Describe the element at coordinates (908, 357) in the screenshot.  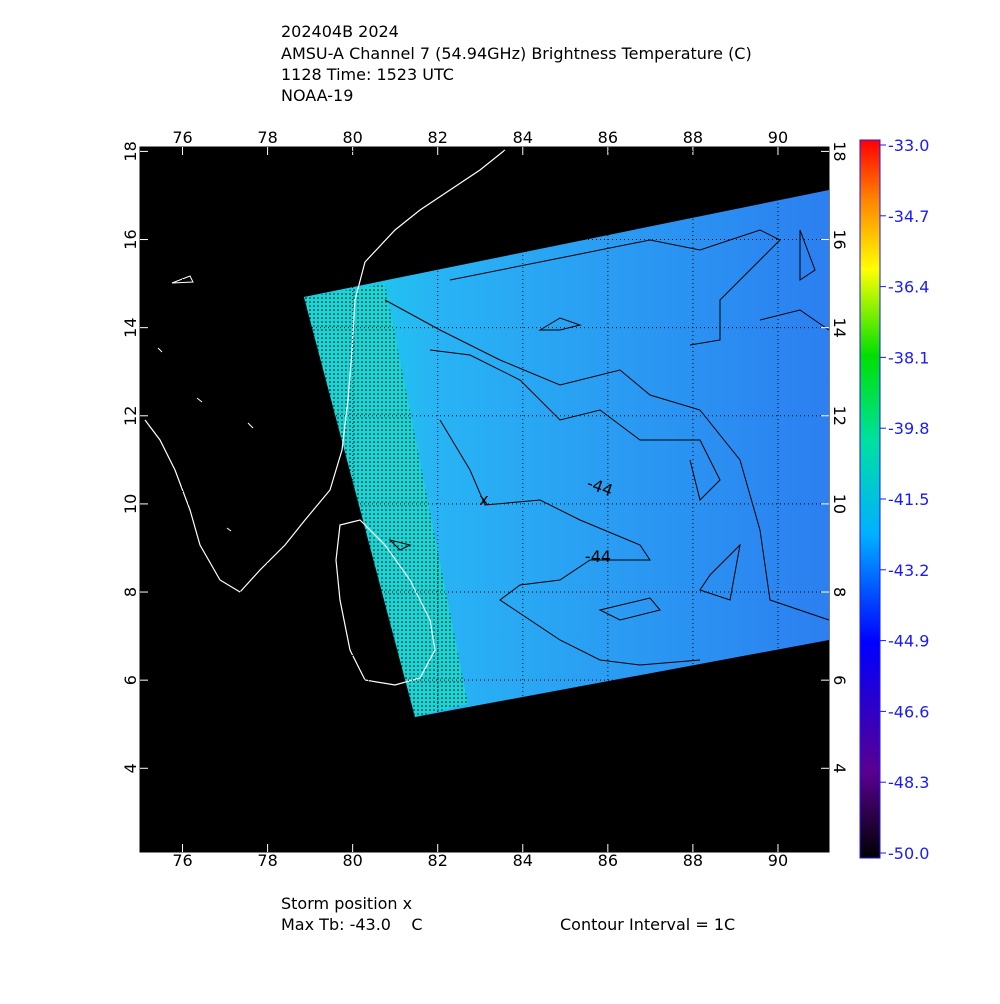
I see `colorbar-label: -38.1` at that location.